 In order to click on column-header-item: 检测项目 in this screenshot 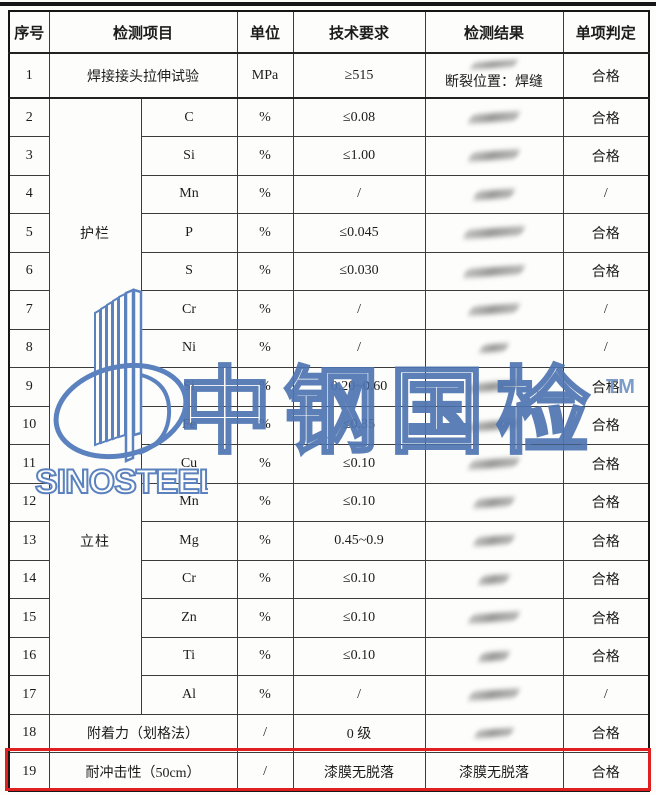, I will do `click(143, 32)`.